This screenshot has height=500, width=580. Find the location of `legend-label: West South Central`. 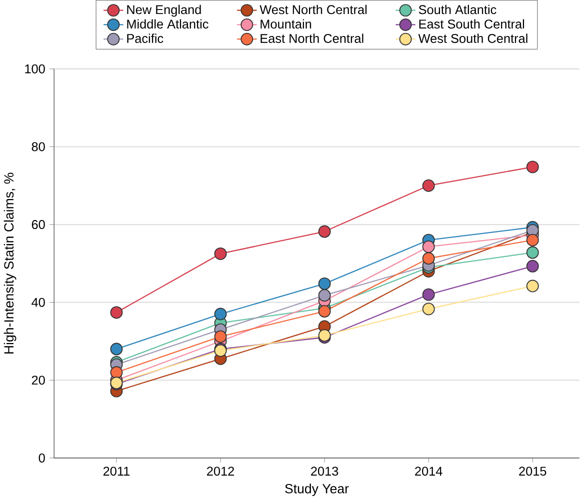

legend-label: West South Central is located at coordinates (473, 39).